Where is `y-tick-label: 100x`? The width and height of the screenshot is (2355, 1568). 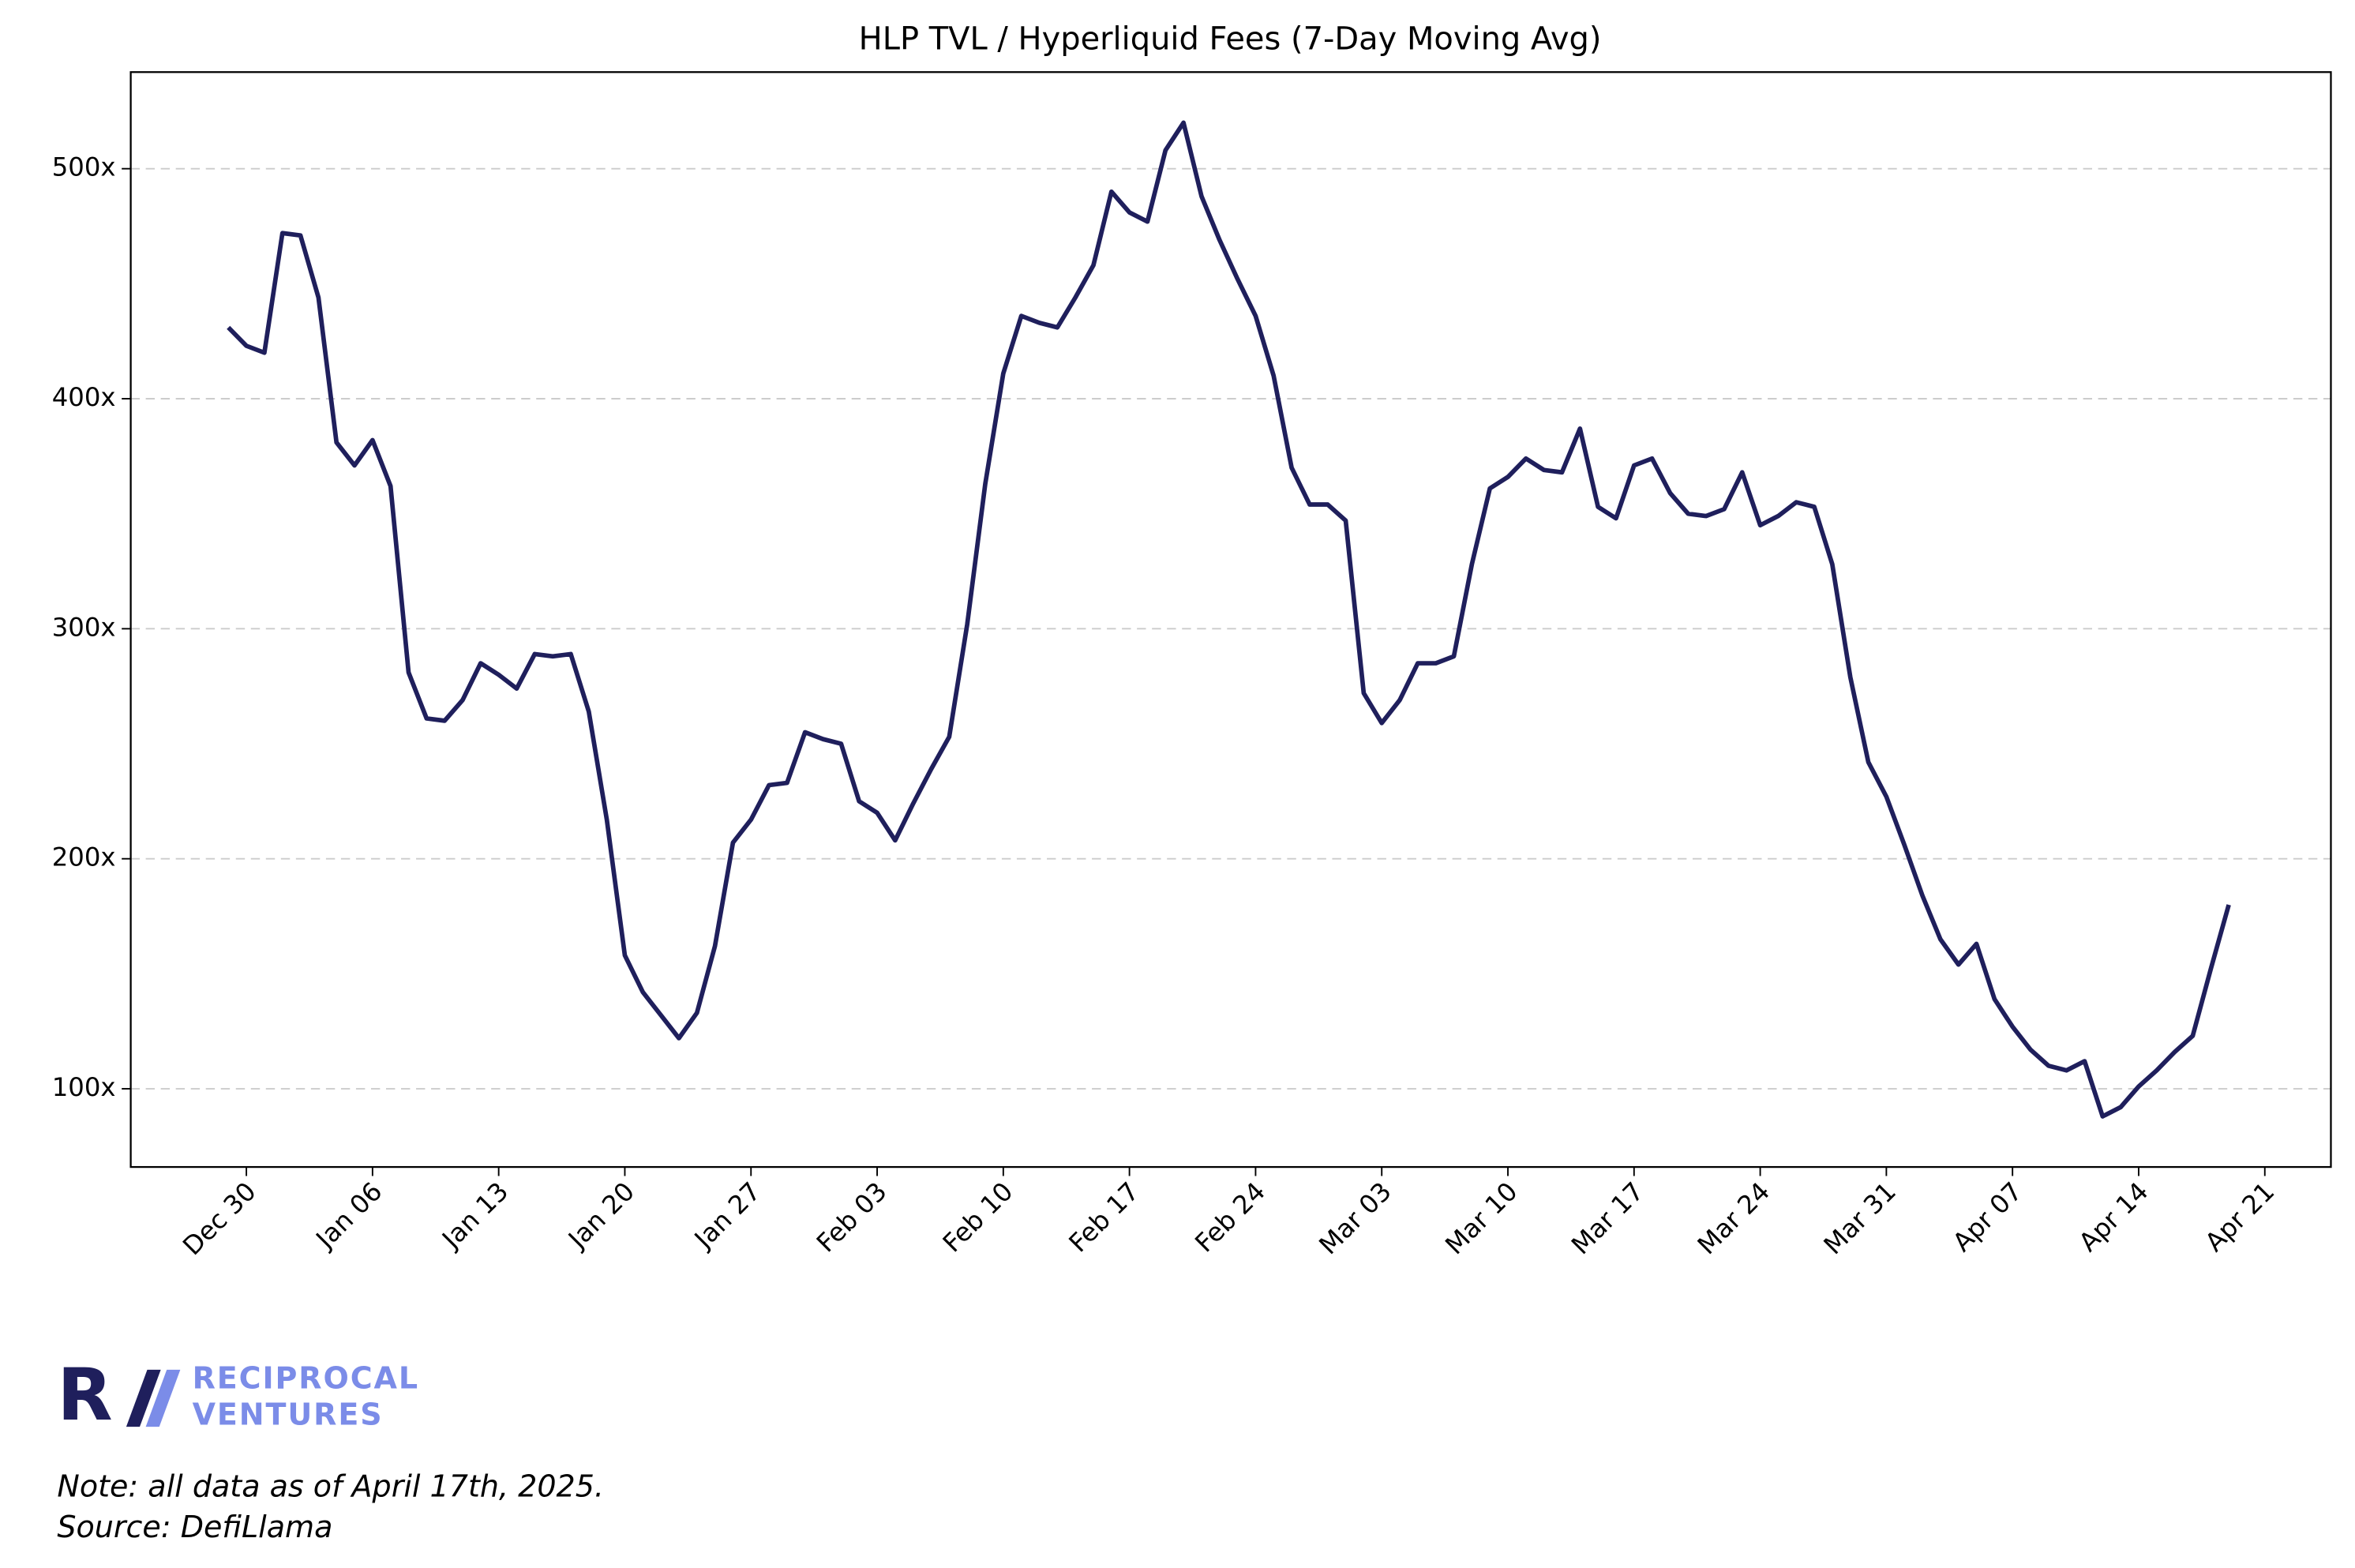
y-tick-label: 100x is located at coordinates (84, 1087).